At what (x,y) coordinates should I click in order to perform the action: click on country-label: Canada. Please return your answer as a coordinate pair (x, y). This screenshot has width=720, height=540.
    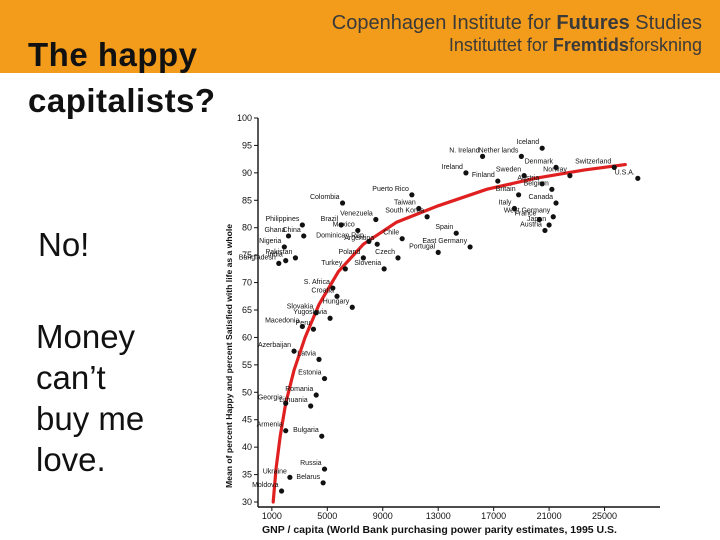
    Looking at the image, I should click on (541, 197).